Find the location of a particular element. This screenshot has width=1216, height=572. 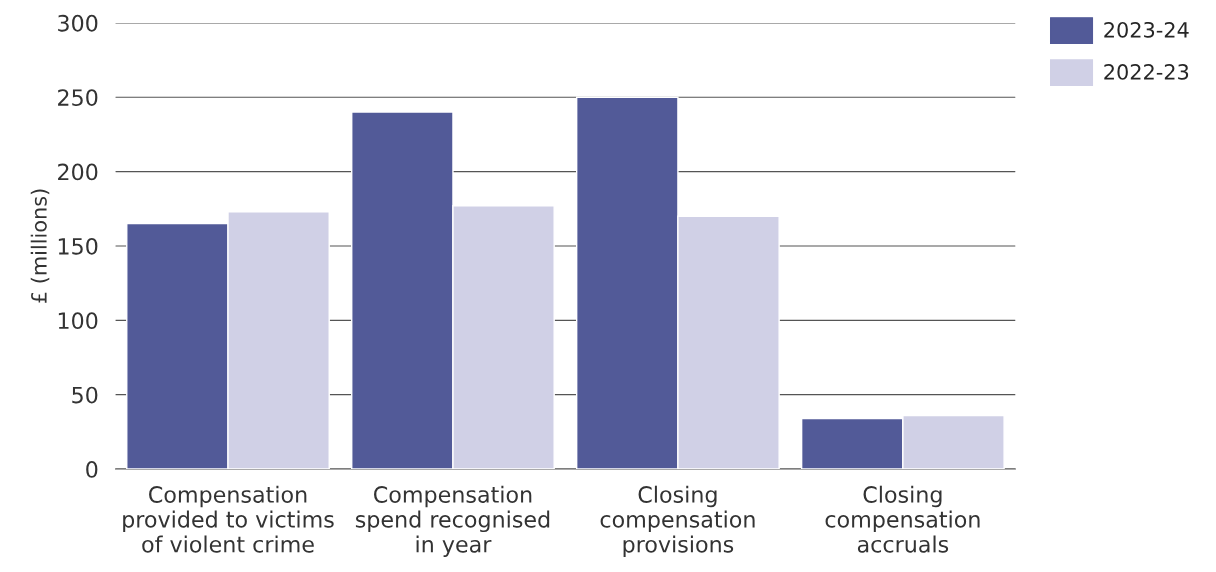

y-axis-title: £ (millions) is located at coordinates (40, 246).